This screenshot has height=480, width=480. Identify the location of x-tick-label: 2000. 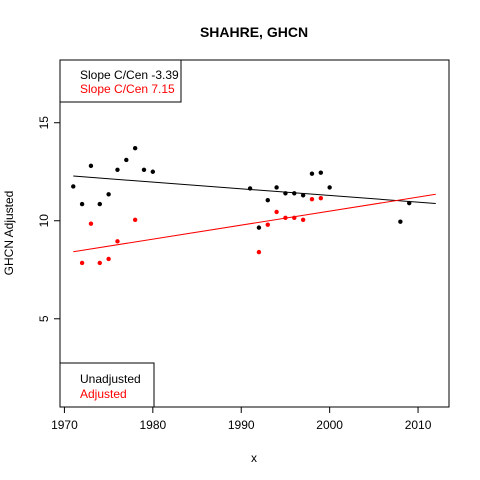
(329, 425).